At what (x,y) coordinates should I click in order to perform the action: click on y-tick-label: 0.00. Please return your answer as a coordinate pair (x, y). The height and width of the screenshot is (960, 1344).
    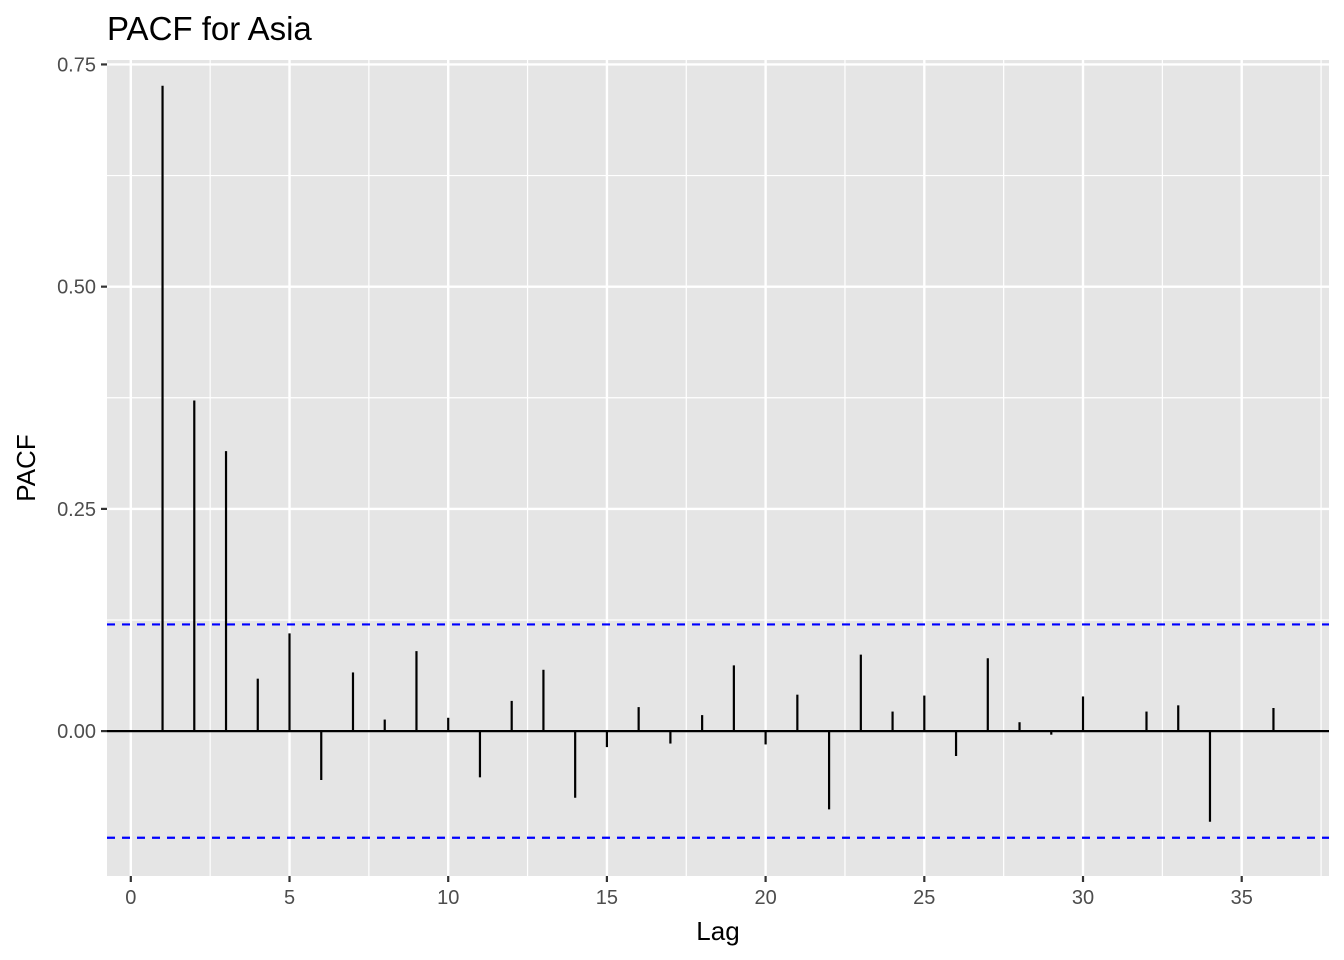
    Looking at the image, I should click on (76, 732).